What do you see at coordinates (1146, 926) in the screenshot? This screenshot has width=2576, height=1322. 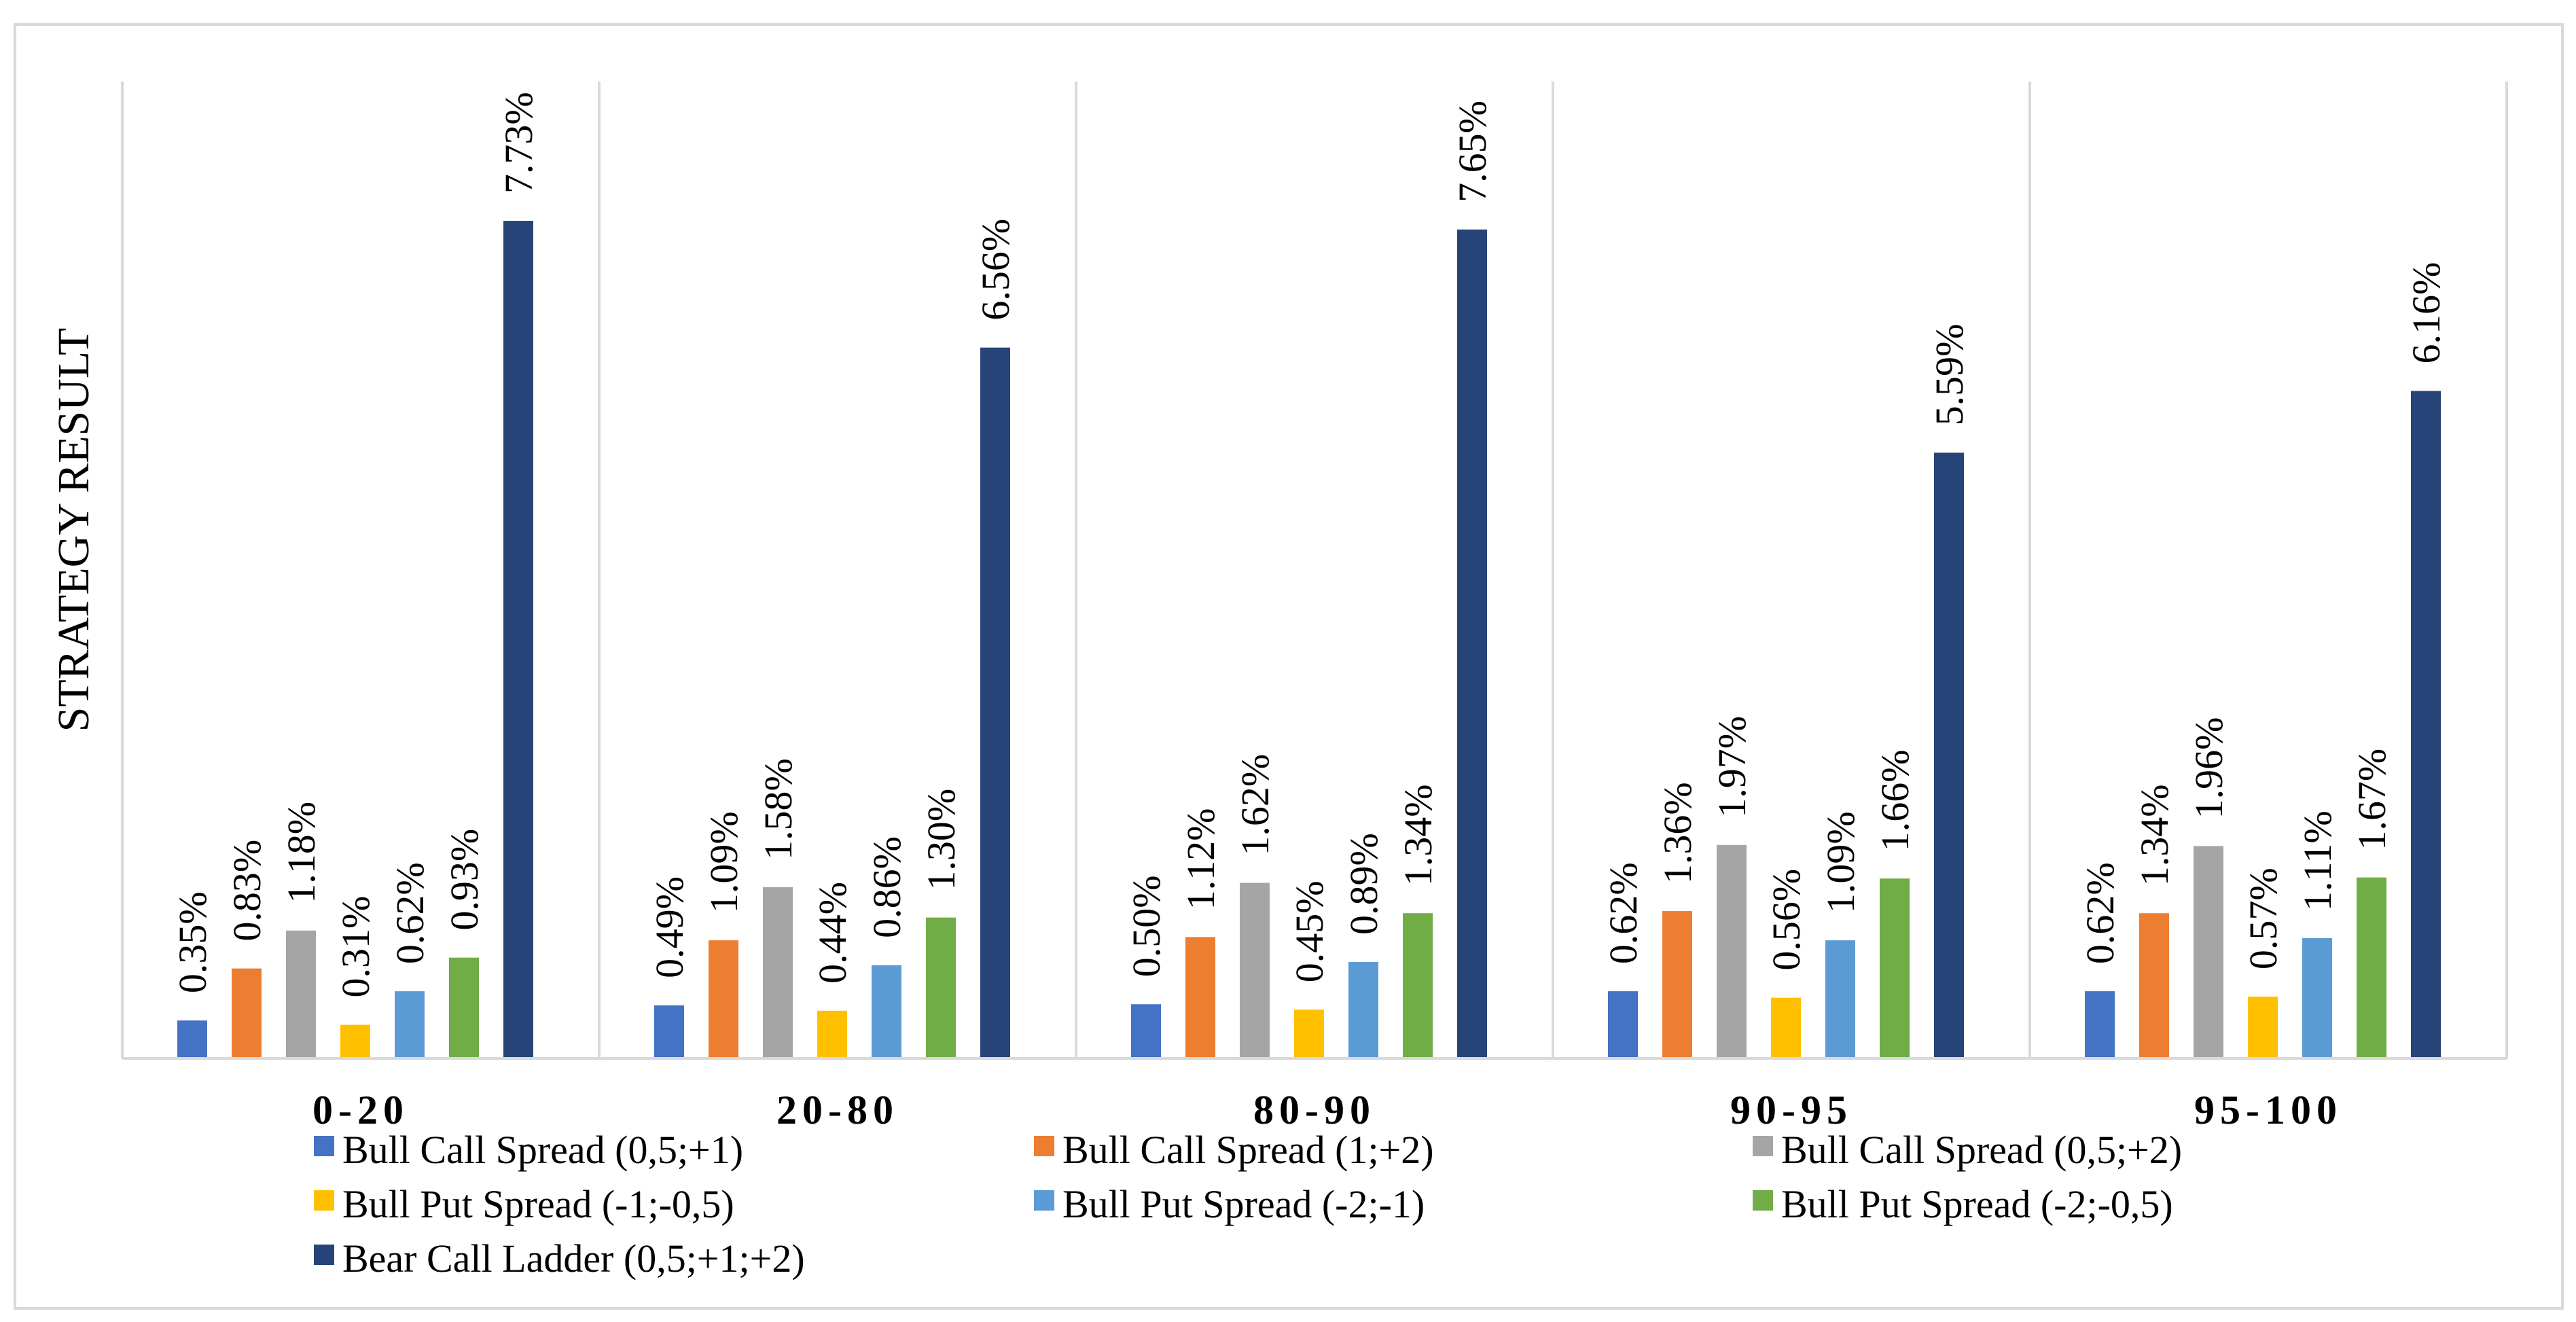 I see `data-label: 0.50%` at bounding box center [1146, 926].